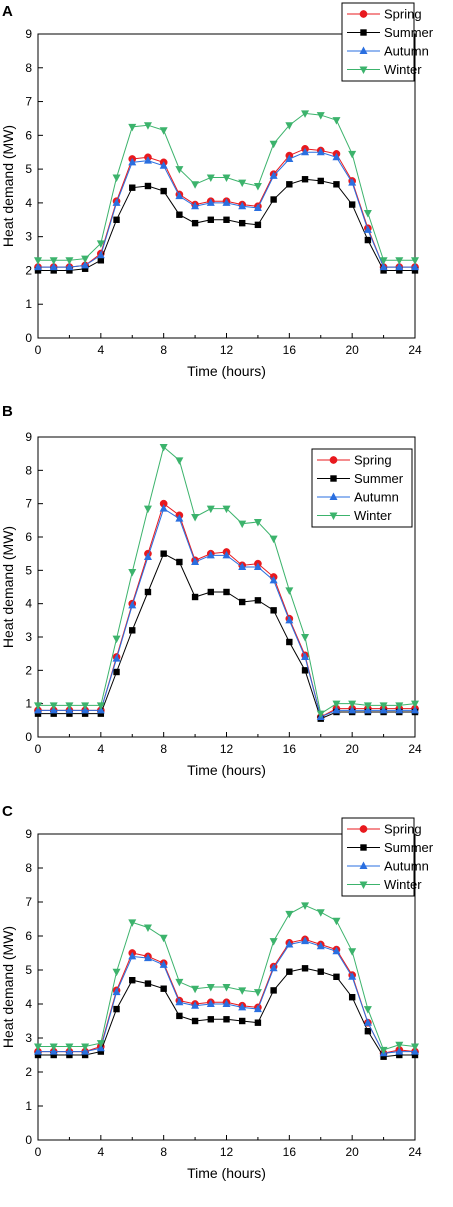  I want to click on y-tick-label: 8, so click(28, 470).